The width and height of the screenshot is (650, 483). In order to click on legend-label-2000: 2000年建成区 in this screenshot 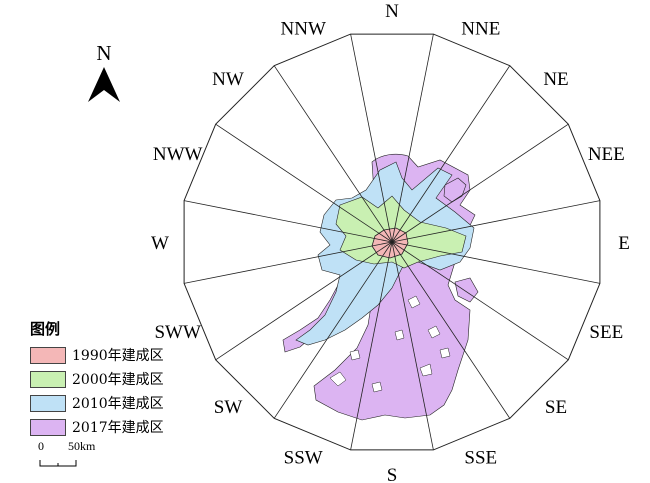, I will do `click(118, 380)`.